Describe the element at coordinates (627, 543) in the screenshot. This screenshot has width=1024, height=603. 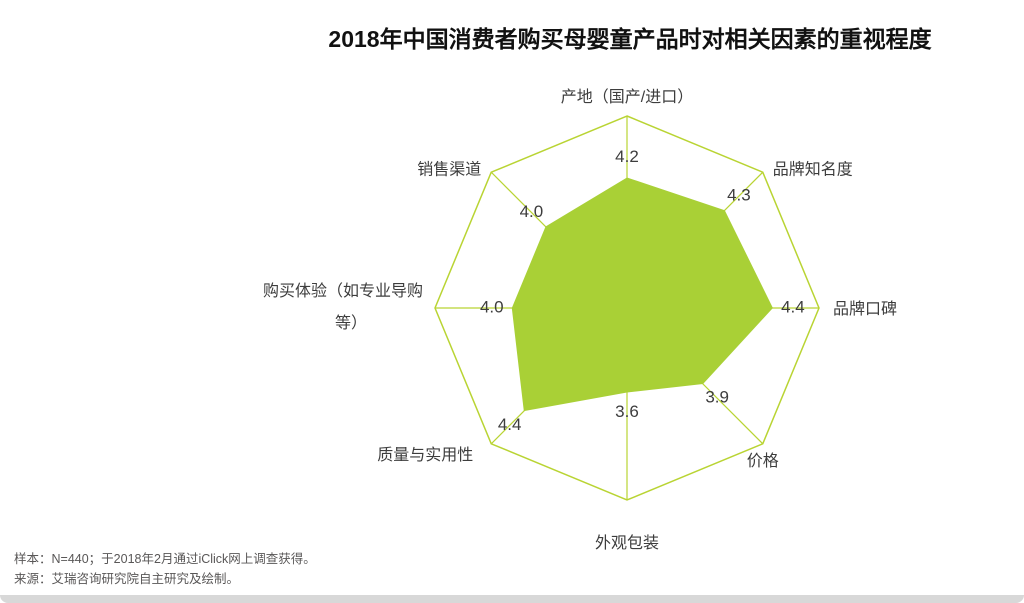
I see `axis-name-label: 外观包装` at that location.